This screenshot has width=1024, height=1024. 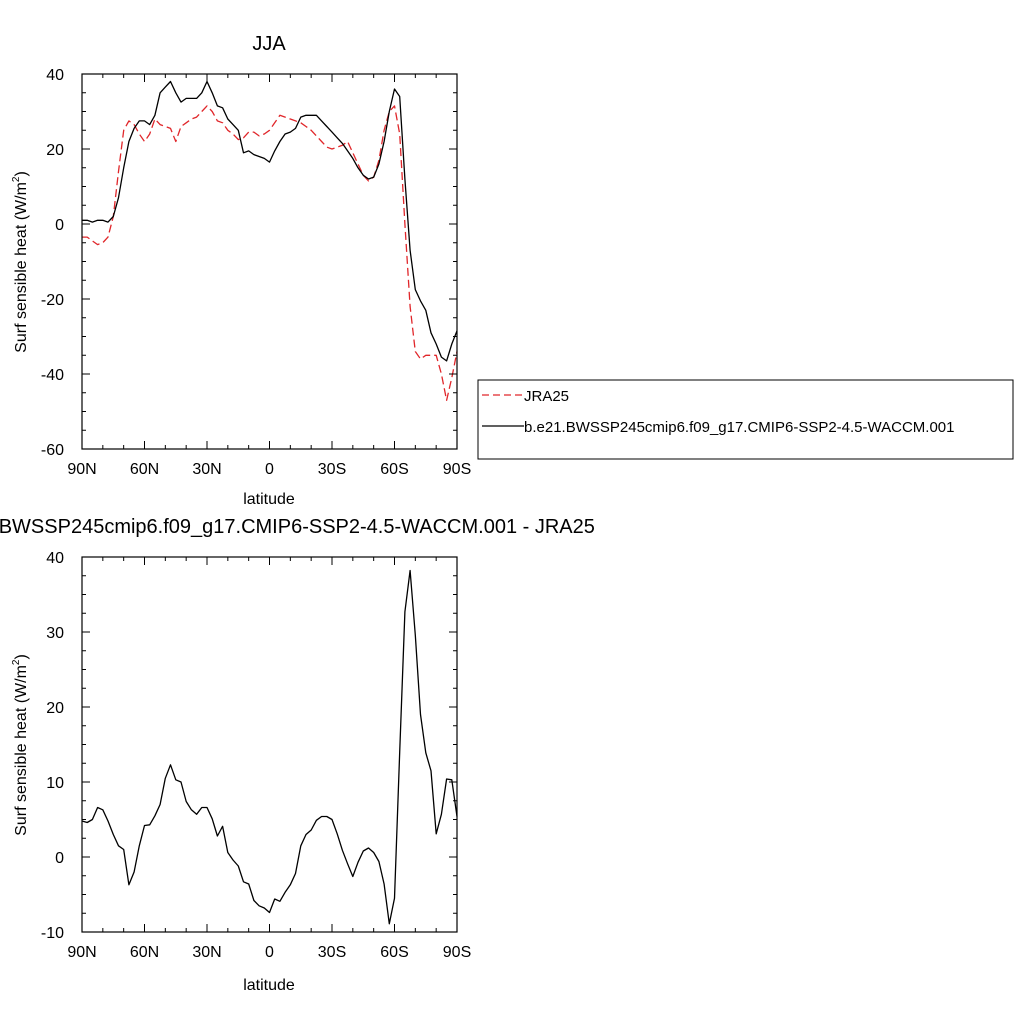 What do you see at coordinates (144, 952) in the screenshot?
I see `bottom-x-tick-label: 60N` at bounding box center [144, 952].